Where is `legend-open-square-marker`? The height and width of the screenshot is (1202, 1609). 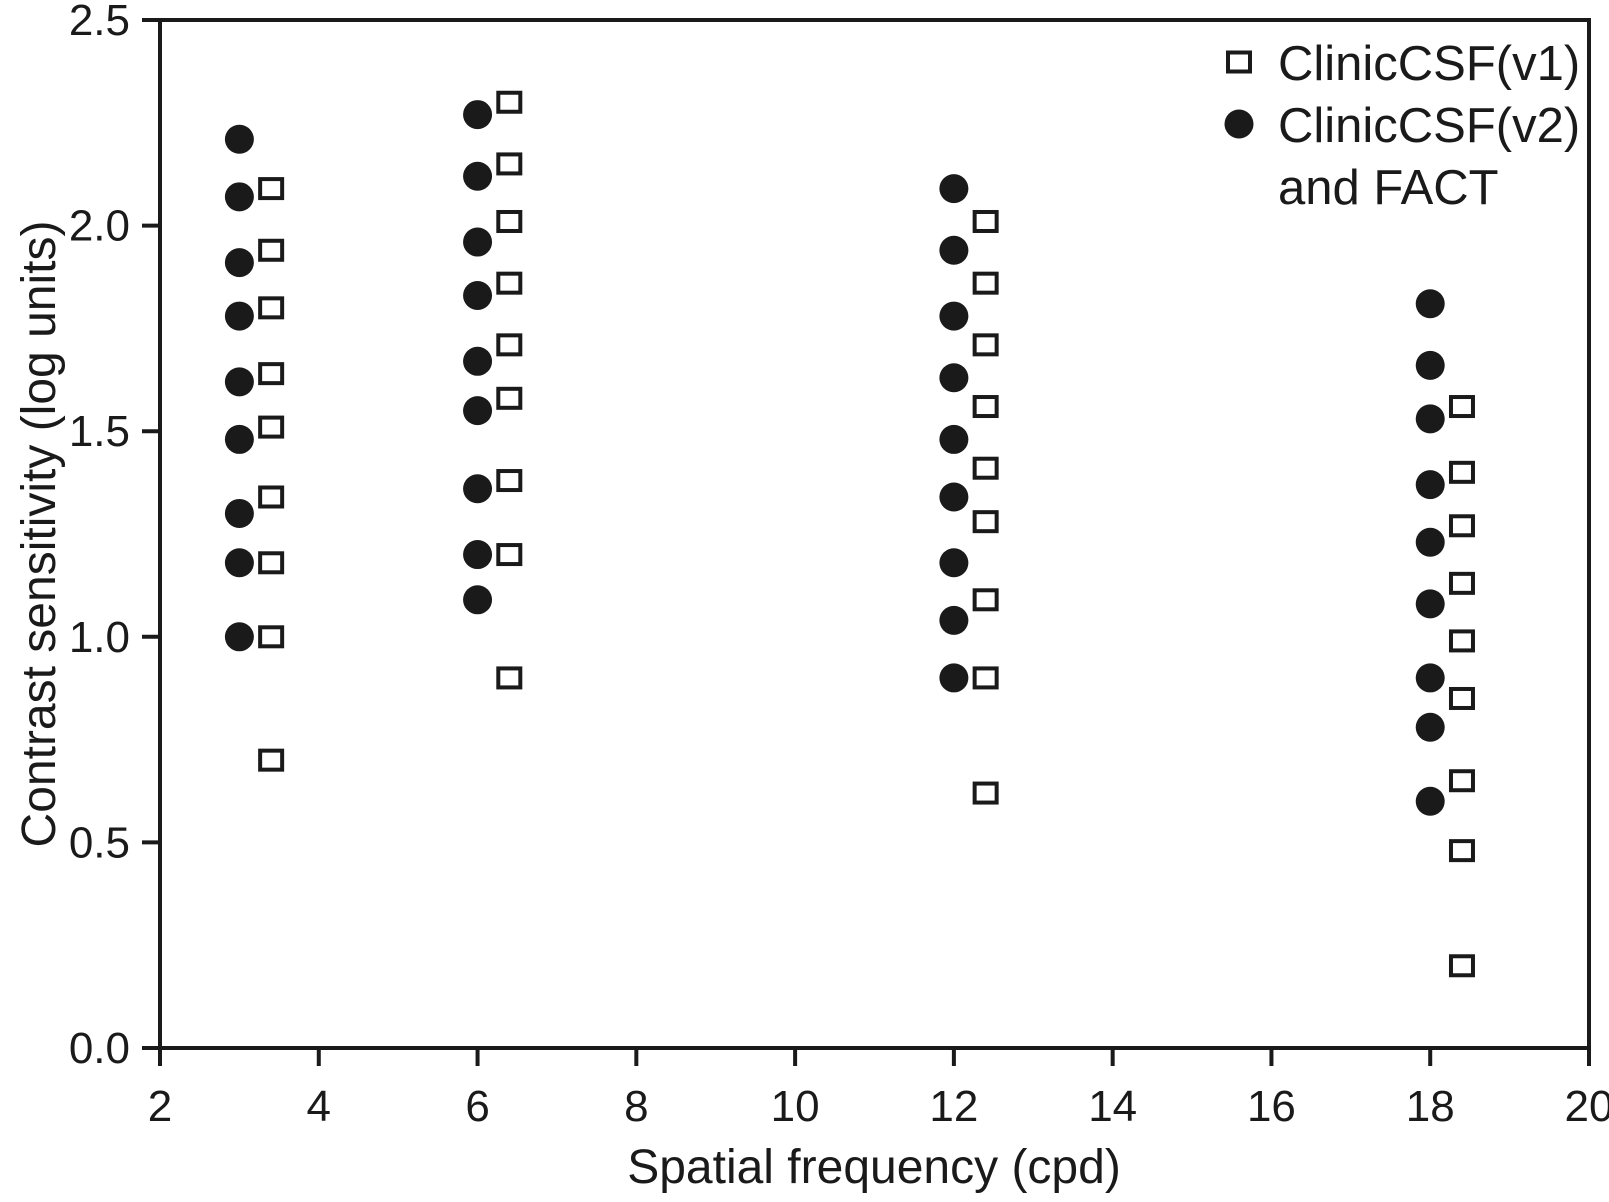
legend-open-square-marker is located at coordinates (1239, 62).